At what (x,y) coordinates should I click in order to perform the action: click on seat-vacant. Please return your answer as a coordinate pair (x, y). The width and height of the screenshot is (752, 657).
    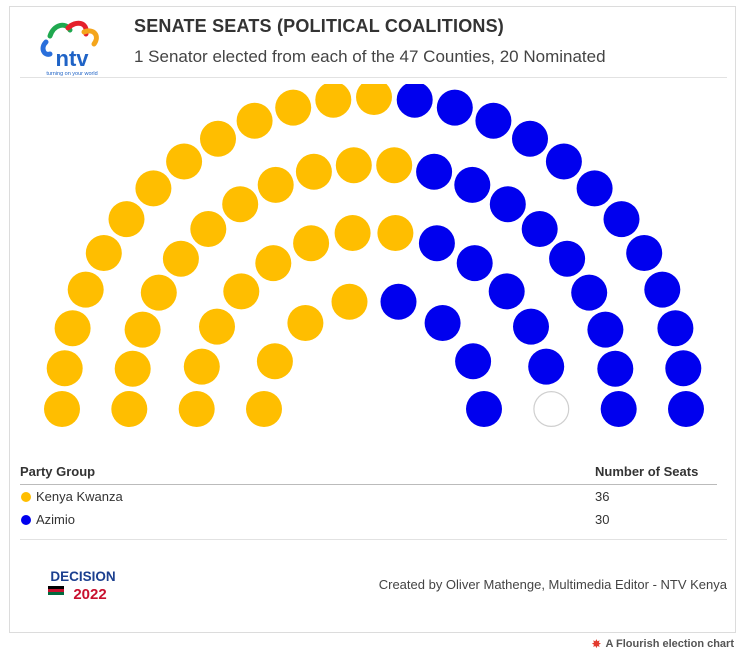
    Looking at the image, I should click on (551, 409).